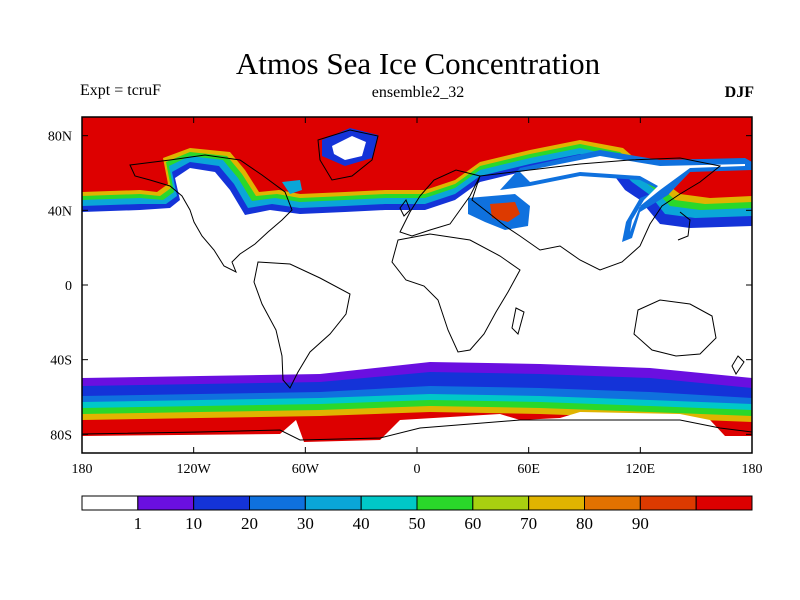  Describe the element at coordinates (418, 92) in the screenshot. I see `ensemble-label: ensemble2_32` at that location.